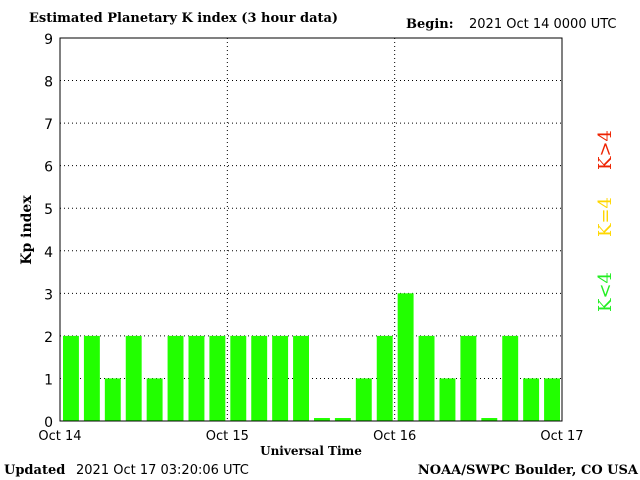 The width and height of the screenshot is (640, 480). Describe the element at coordinates (394, 436) in the screenshot. I see `x-tick-label: Oct 16` at that location.